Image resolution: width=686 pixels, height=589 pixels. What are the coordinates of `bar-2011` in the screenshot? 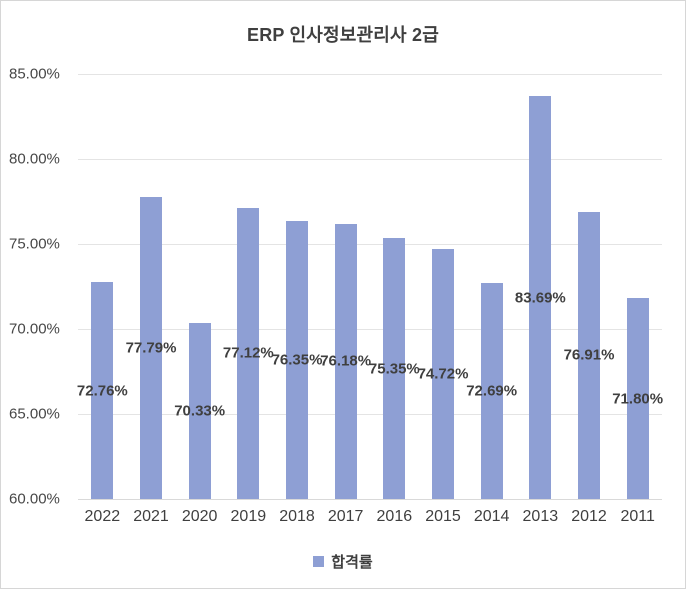 It's located at (637, 398).